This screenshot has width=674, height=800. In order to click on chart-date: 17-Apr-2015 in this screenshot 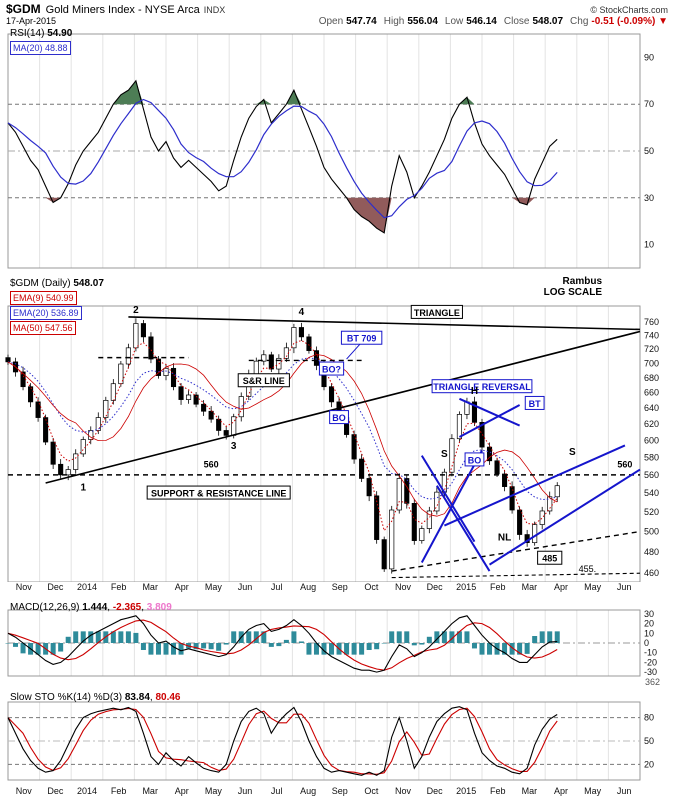, I will do `click(31, 21)`.